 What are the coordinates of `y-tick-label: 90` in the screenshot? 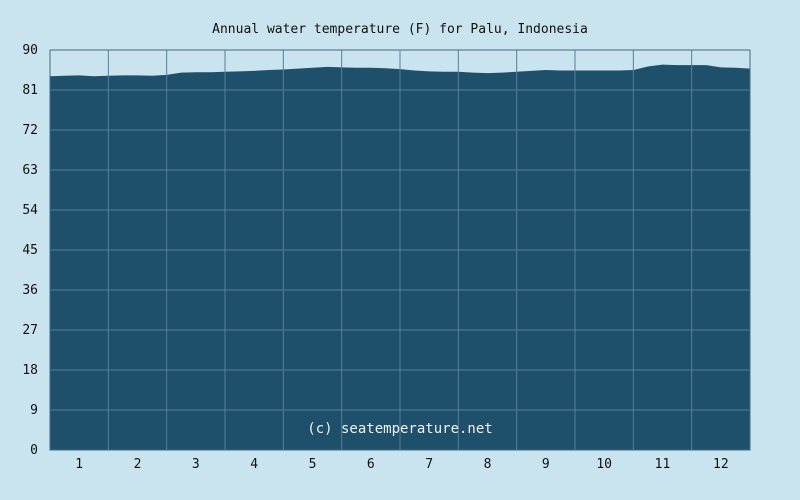 It's located at (30, 50).